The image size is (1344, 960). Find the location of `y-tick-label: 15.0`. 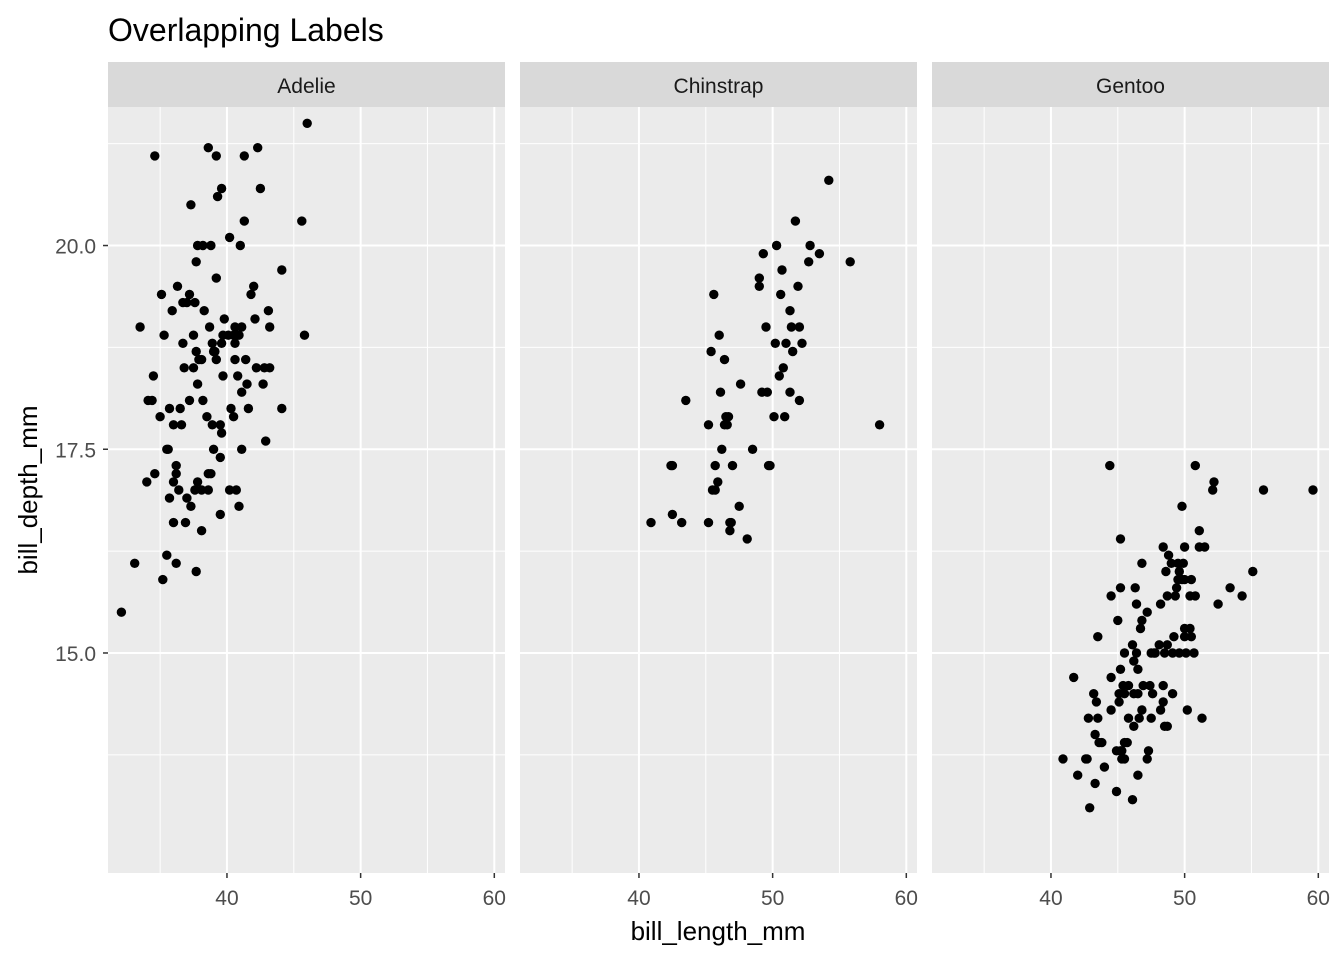

y-tick-label: 15.0 is located at coordinates (75, 654).